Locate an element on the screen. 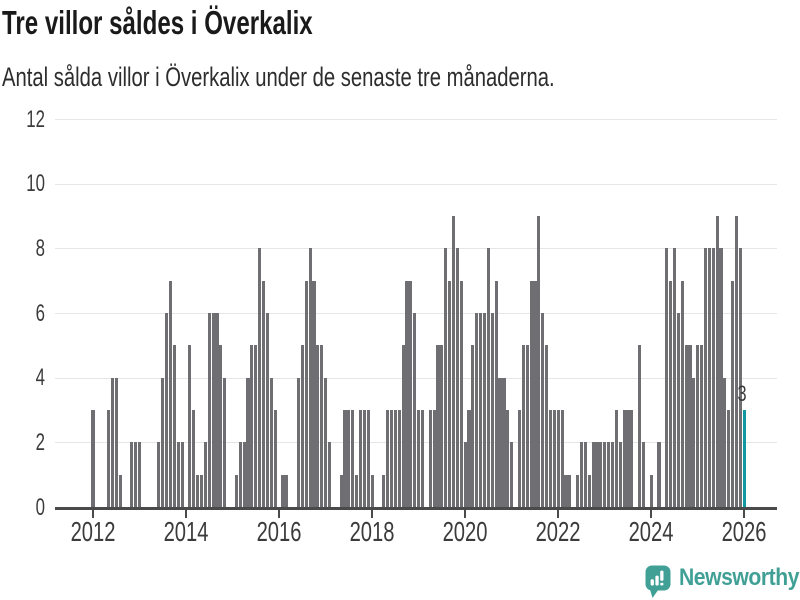 Image resolution: width=800 pixels, height=600 pixels. gridline-y8 is located at coordinates (416, 249).